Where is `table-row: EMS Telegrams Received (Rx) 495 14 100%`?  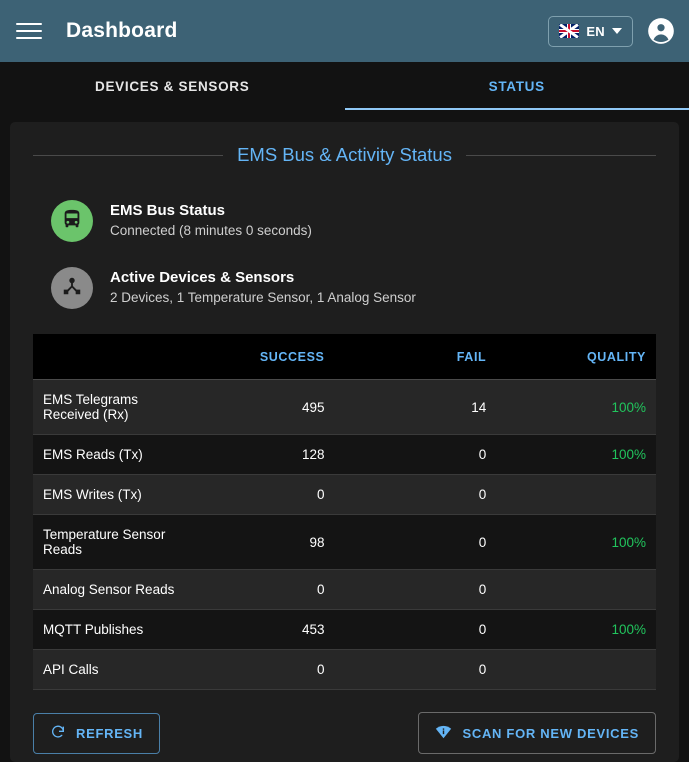 table-row: EMS Telegrams Received (Rx) 495 14 100% is located at coordinates (344, 407).